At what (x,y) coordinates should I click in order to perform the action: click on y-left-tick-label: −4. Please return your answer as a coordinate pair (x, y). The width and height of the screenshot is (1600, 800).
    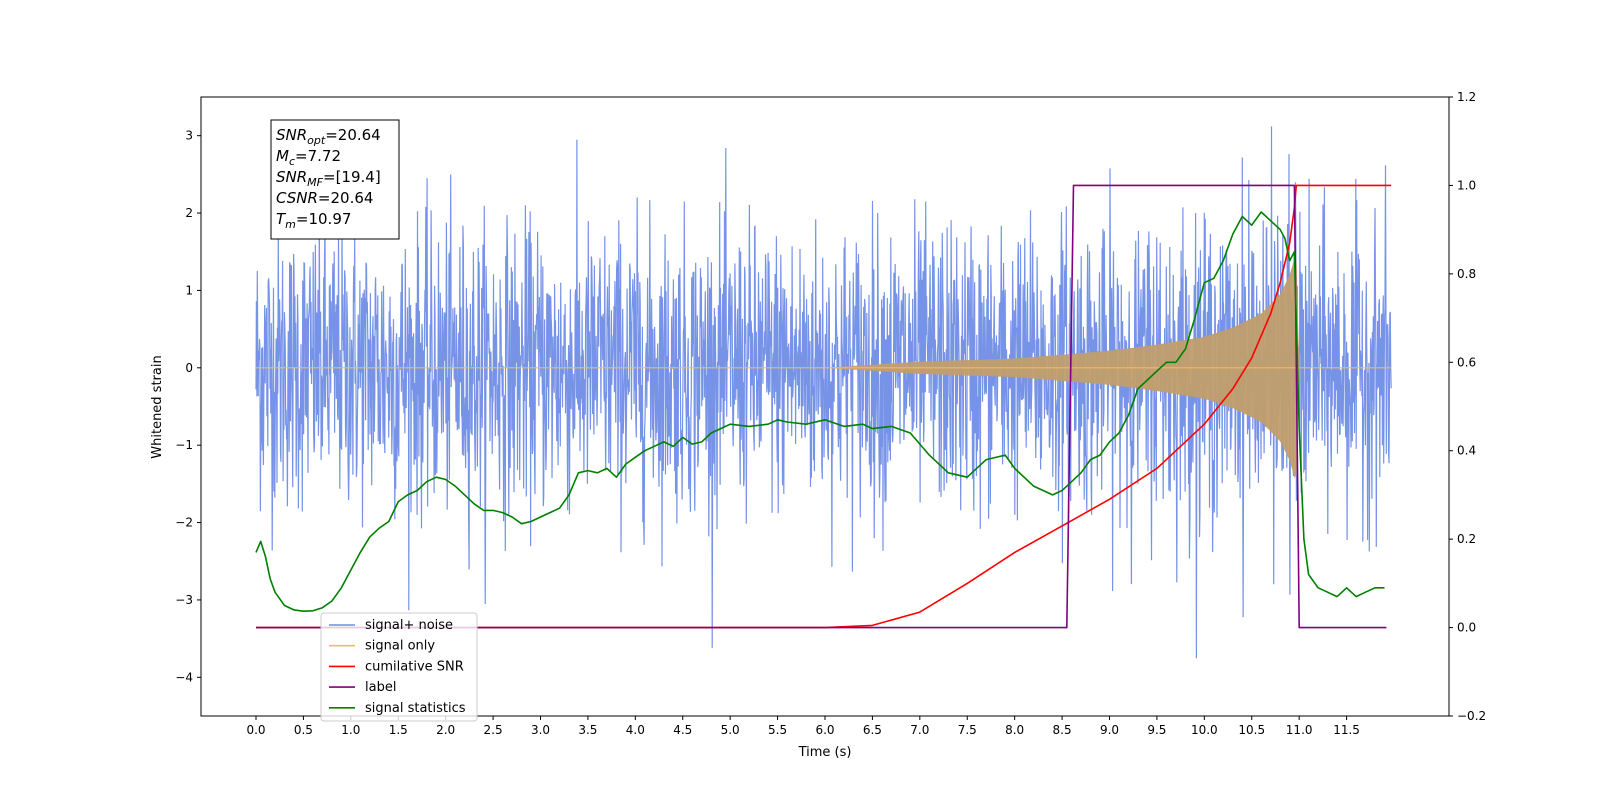
    Looking at the image, I should click on (184, 677).